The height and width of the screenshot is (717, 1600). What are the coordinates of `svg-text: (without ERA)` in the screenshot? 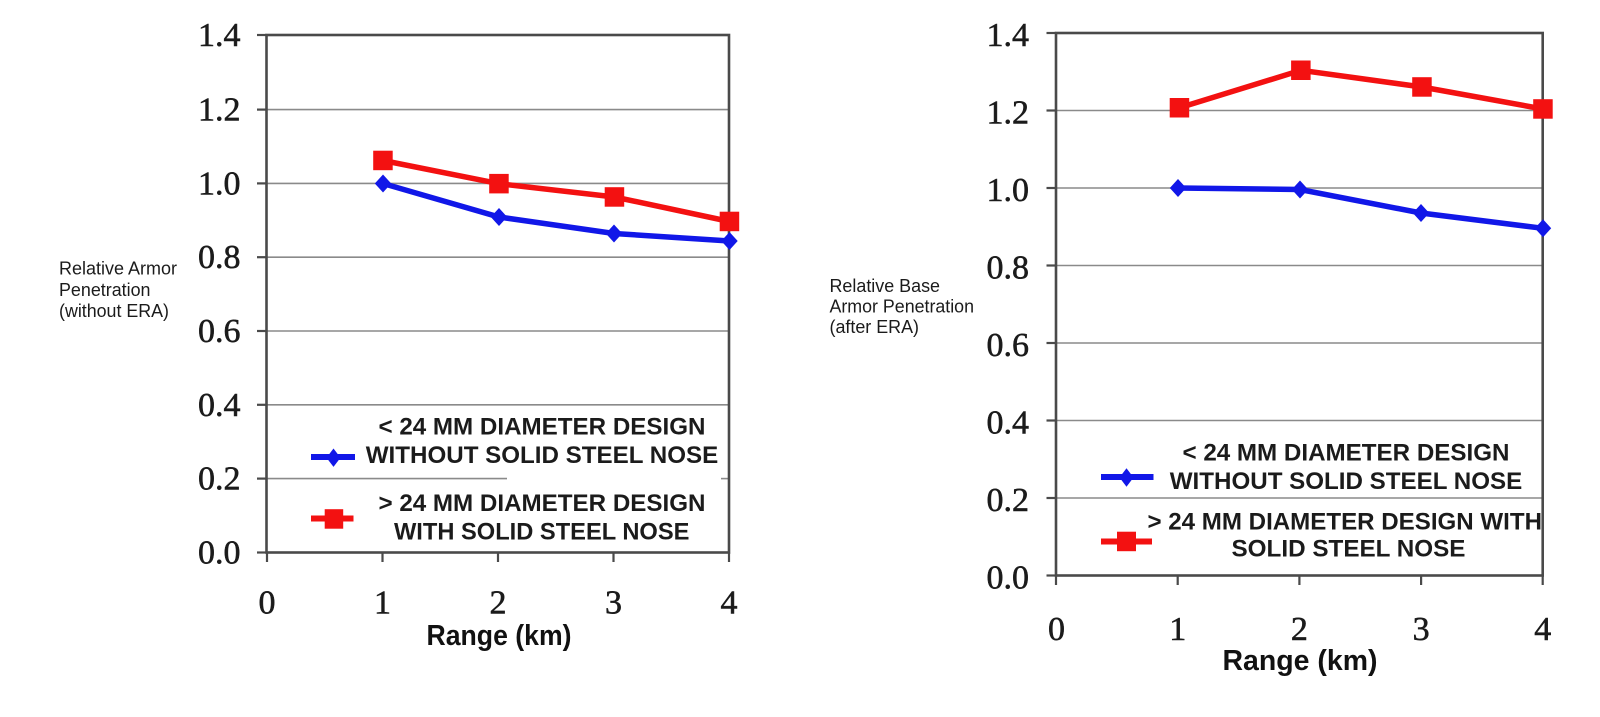 It's located at (114, 310).